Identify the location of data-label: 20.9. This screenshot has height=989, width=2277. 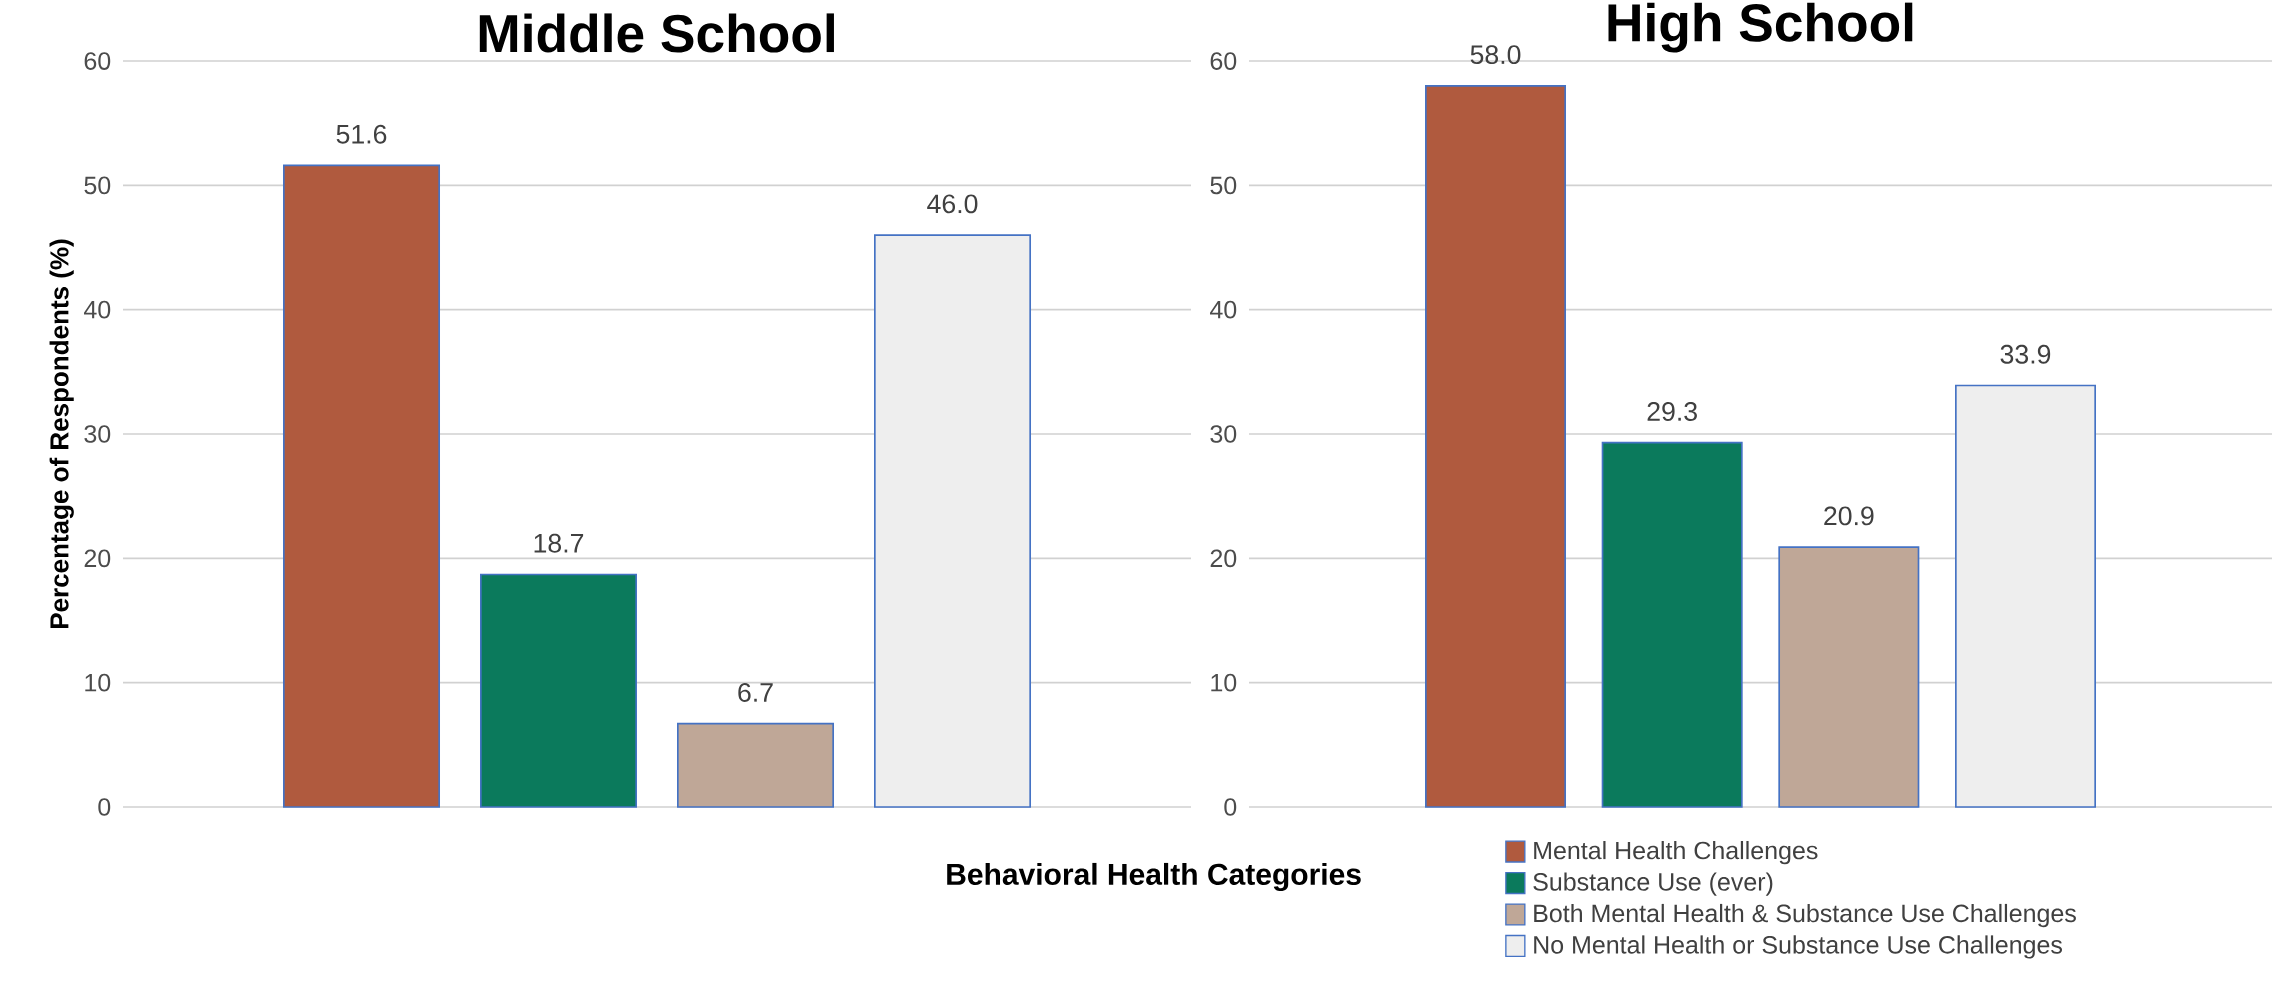
(1849, 516).